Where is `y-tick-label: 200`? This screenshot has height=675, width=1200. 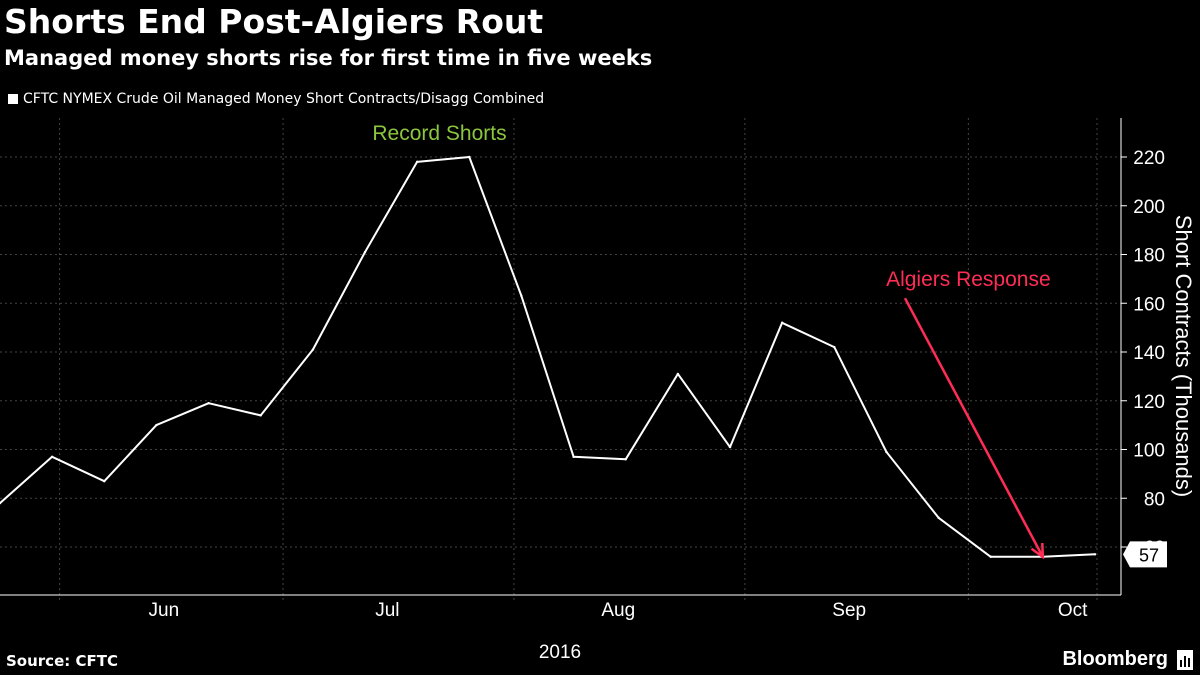 y-tick-label: 200 is located at coordinates (1149, 207).